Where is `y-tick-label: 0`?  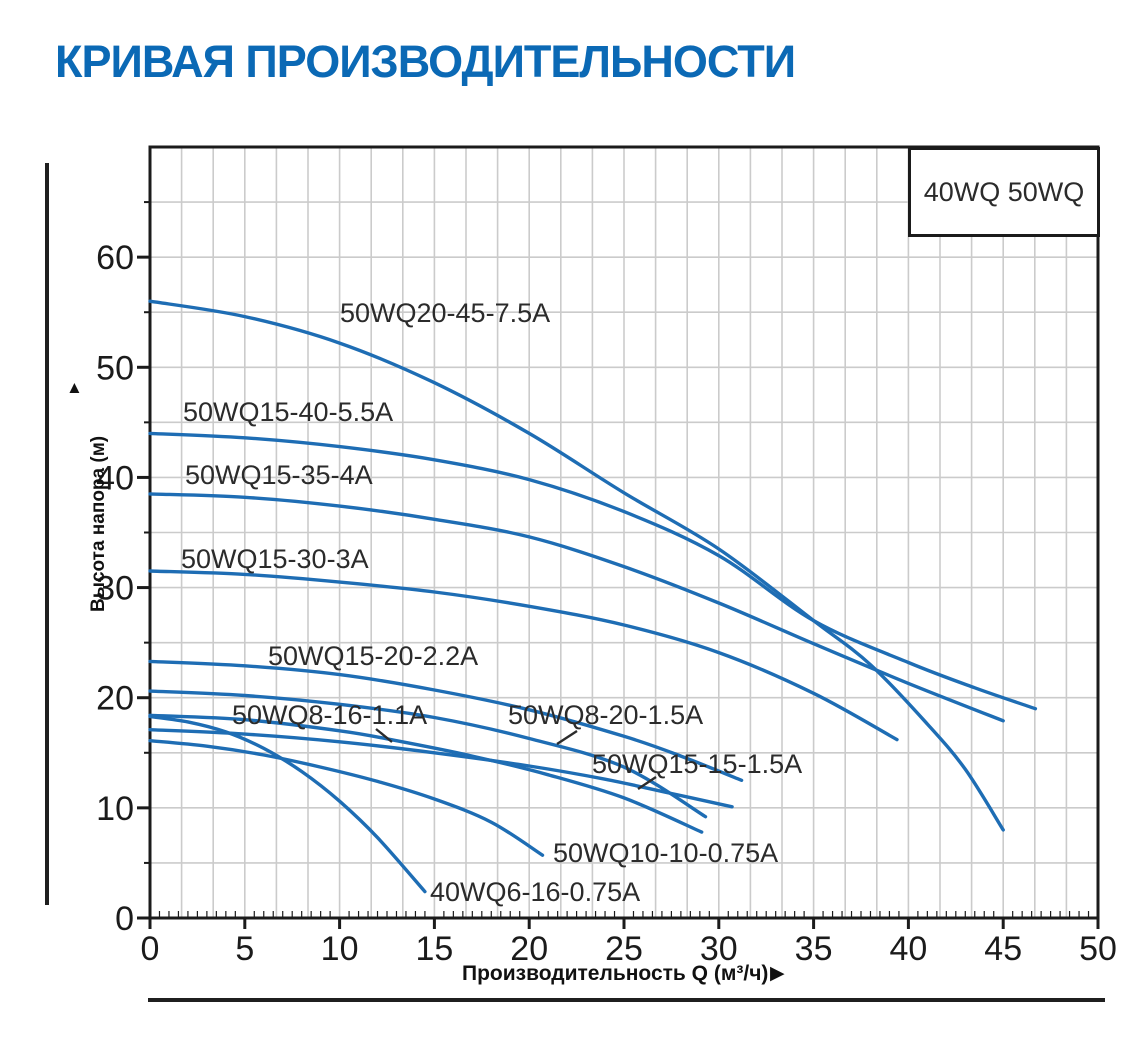
y-tick-label: 0 is located at coordinates (124, 919).